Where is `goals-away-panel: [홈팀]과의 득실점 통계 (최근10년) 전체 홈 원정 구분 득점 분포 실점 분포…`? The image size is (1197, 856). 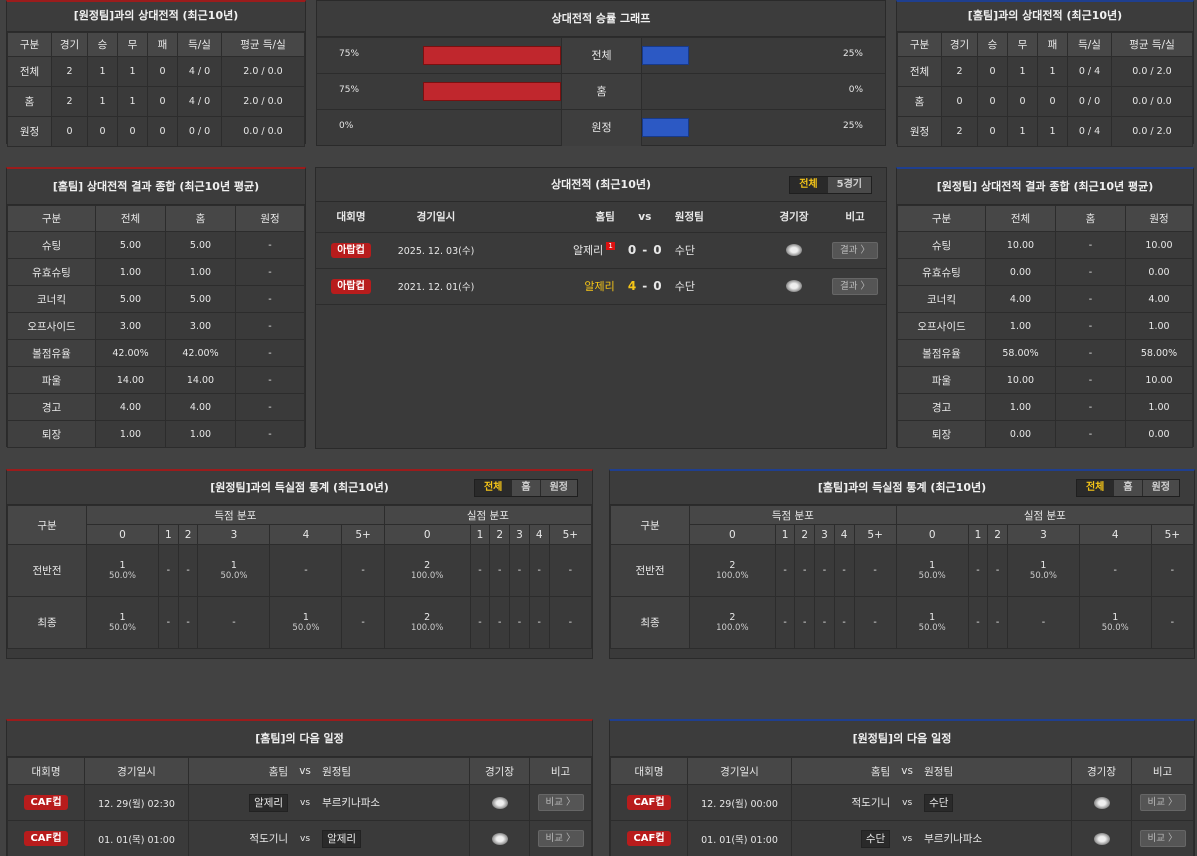
goals-away-panel: [홈팀]과의 득실점 통계 (최근10년) 전체 홈 원정 구분 득점 분포 실점 분포… is located at coordinates (902, 564).